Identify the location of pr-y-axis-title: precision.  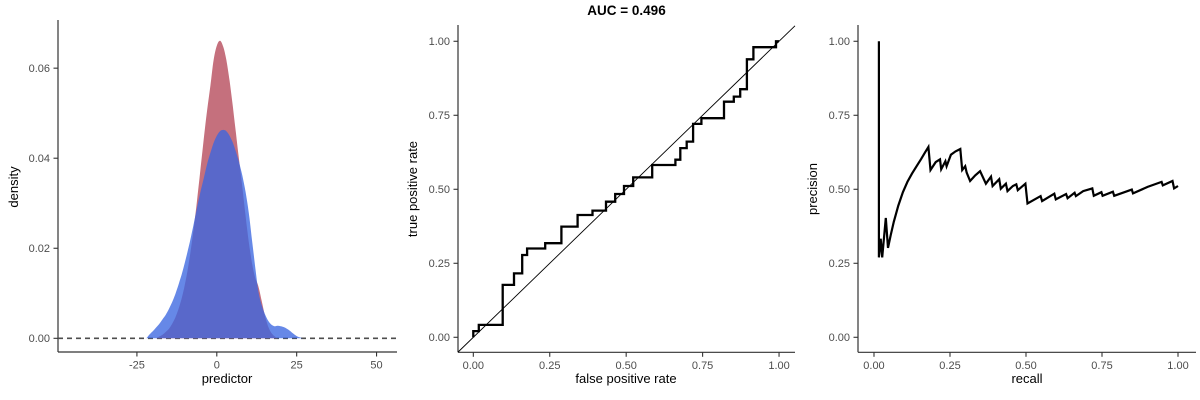
(812, 189).